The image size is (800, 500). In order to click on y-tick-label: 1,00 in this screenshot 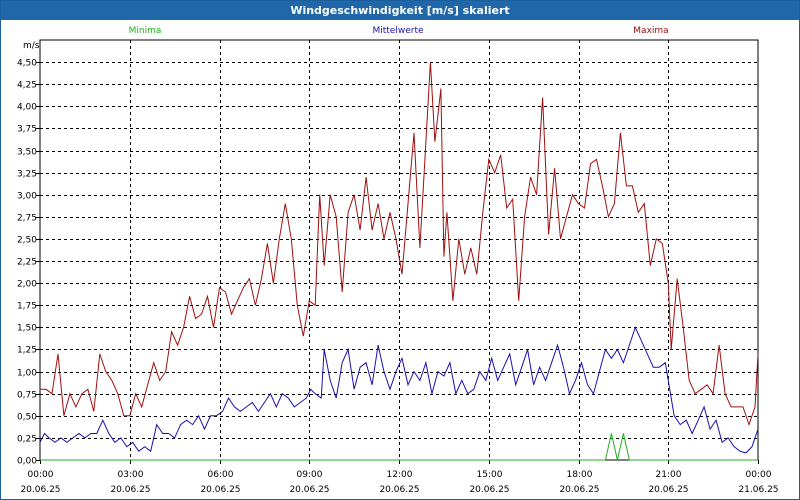, I will do `click(27, 374)`.